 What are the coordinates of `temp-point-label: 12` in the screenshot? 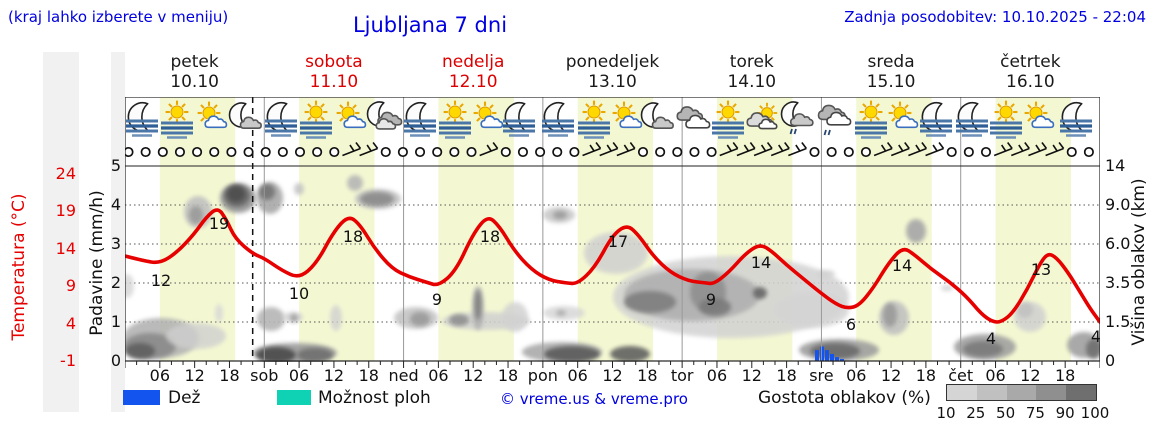 It's located at (161, 280).